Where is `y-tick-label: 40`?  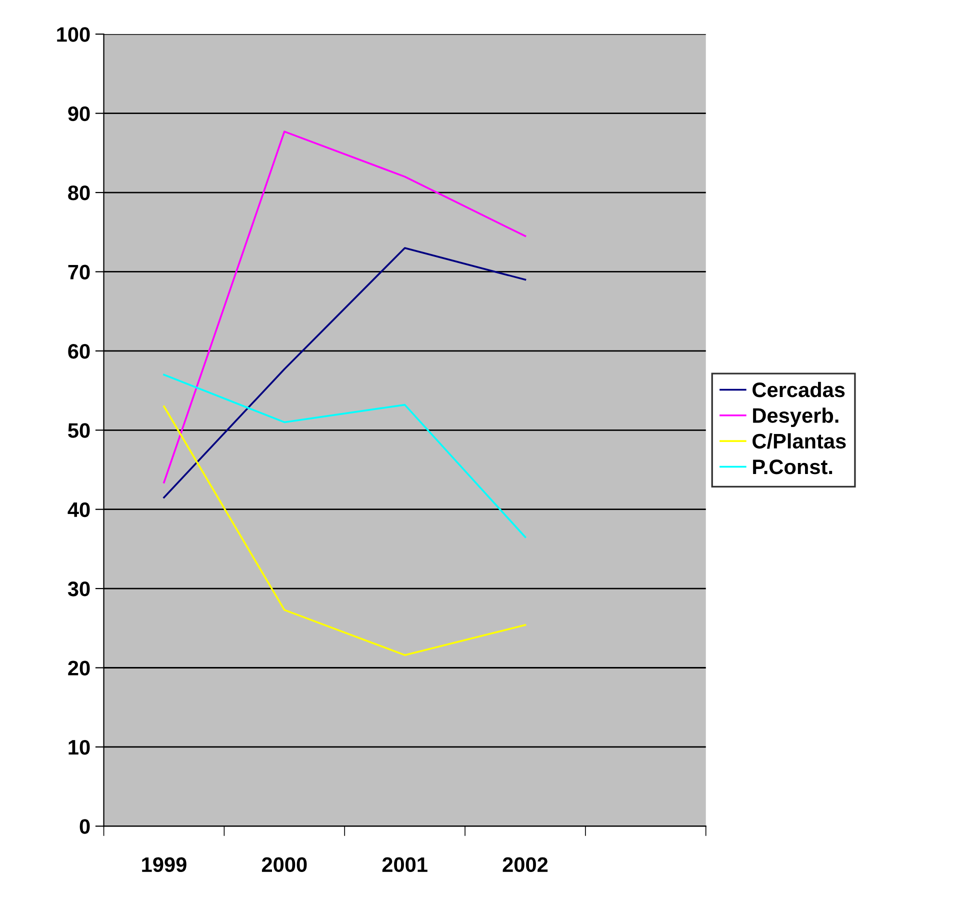 y-tick-label: 40 is located at coordinates (79, 510).